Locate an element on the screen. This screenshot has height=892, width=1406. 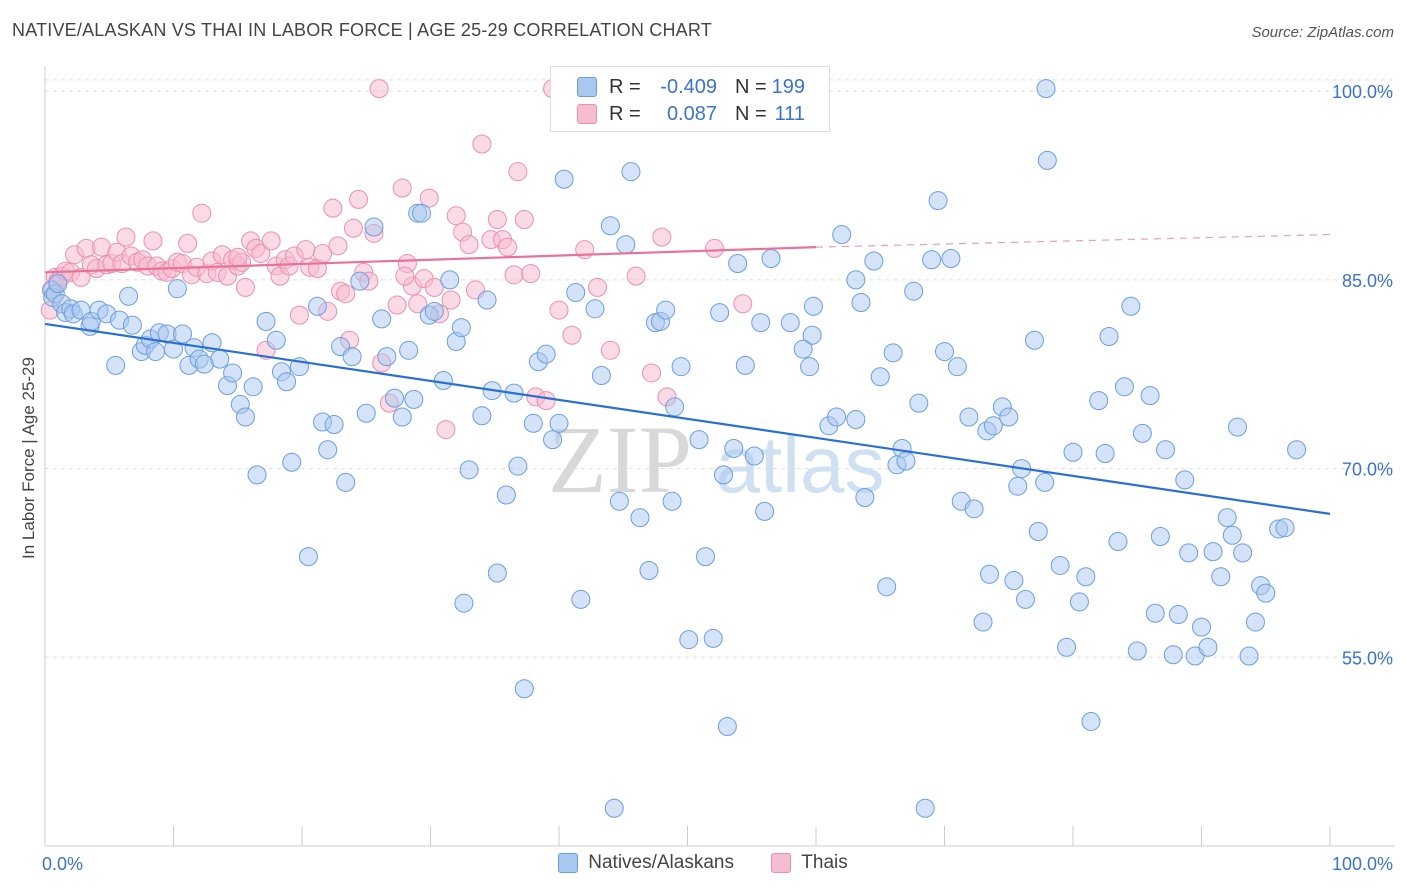
x-tick-labels: 0.0% 100.0% is located at coordinates (717, 864).